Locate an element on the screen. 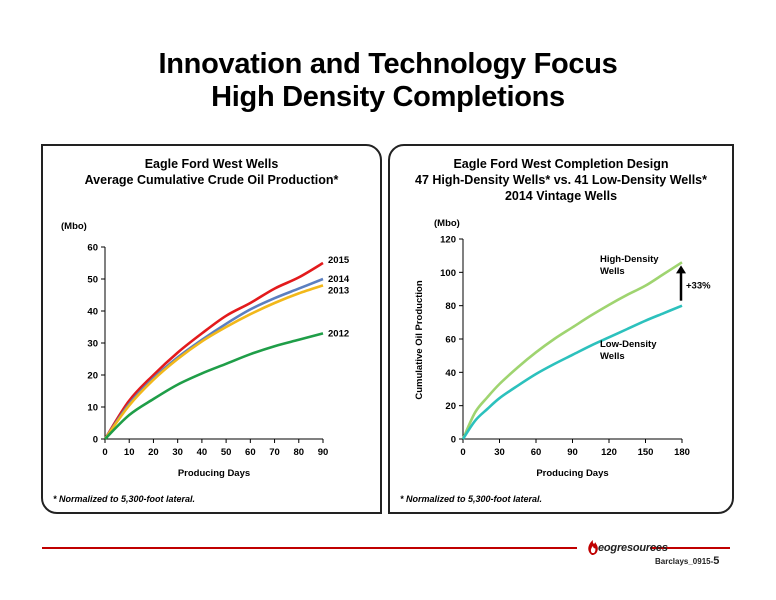 Image resolution: width=776 pixels, height=600 pixels. left-footnote: * Normalized to 5,300-foot lateral. is located at coordinates (124, 499).